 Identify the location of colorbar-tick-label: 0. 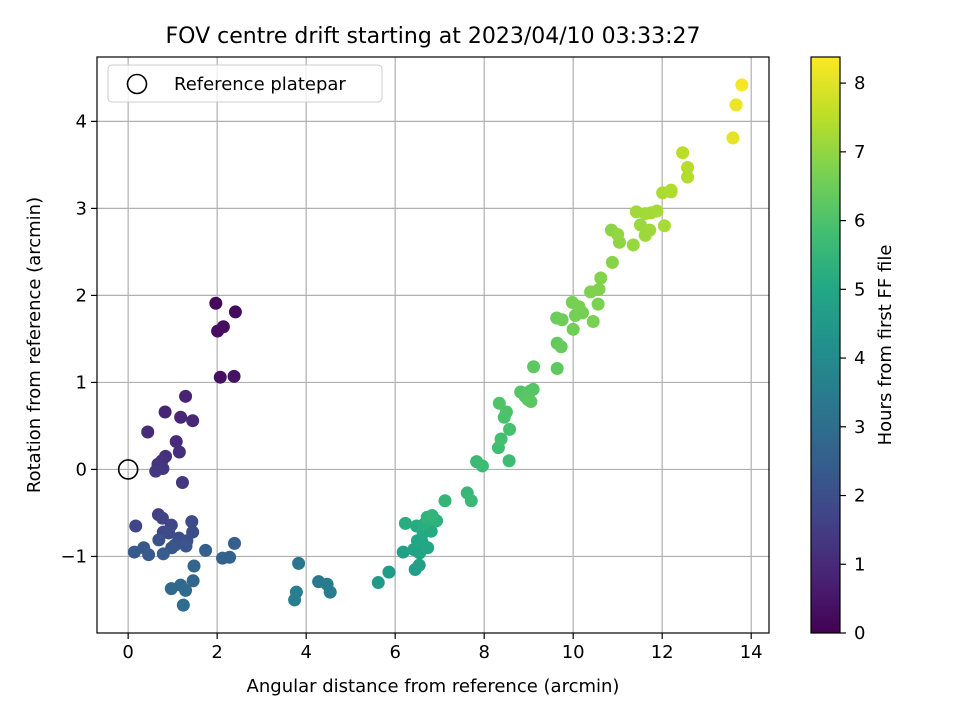
(859, 633).